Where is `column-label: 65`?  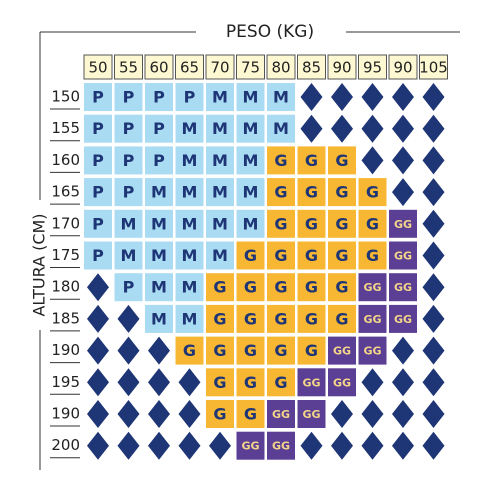 column-label: 65 is located at coordinates (189, 68).